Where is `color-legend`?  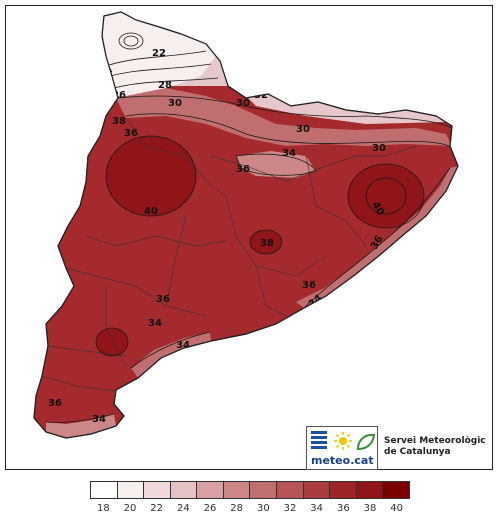
color-legend is located at coordinates (250, 490).